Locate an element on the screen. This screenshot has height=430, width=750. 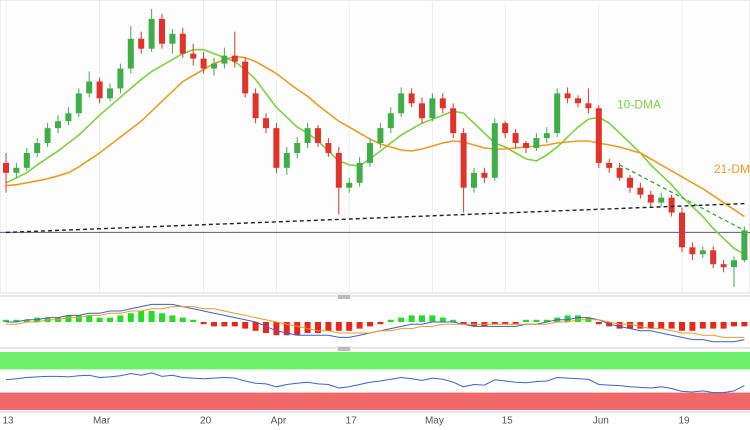
x-tick-label: May is located at coordinates (434, 421).